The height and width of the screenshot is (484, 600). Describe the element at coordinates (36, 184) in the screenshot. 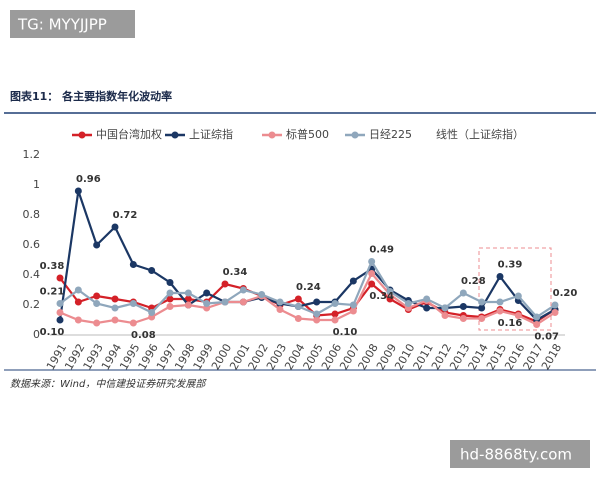

I see `y-tick-label: 1` at that location.